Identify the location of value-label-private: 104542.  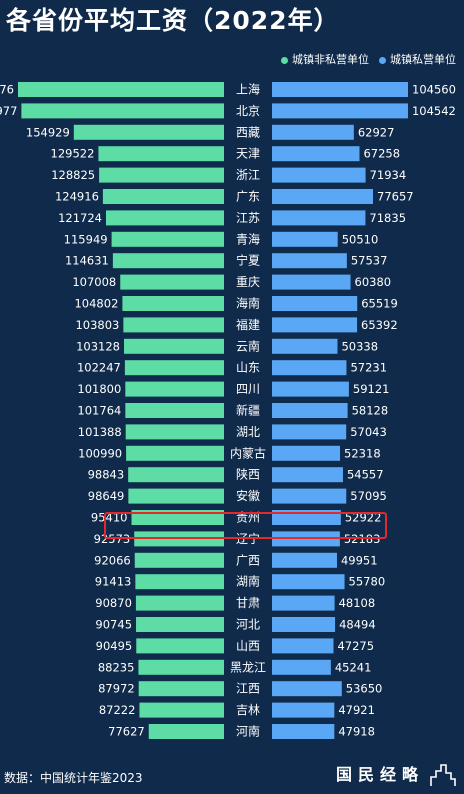
(434, 111).